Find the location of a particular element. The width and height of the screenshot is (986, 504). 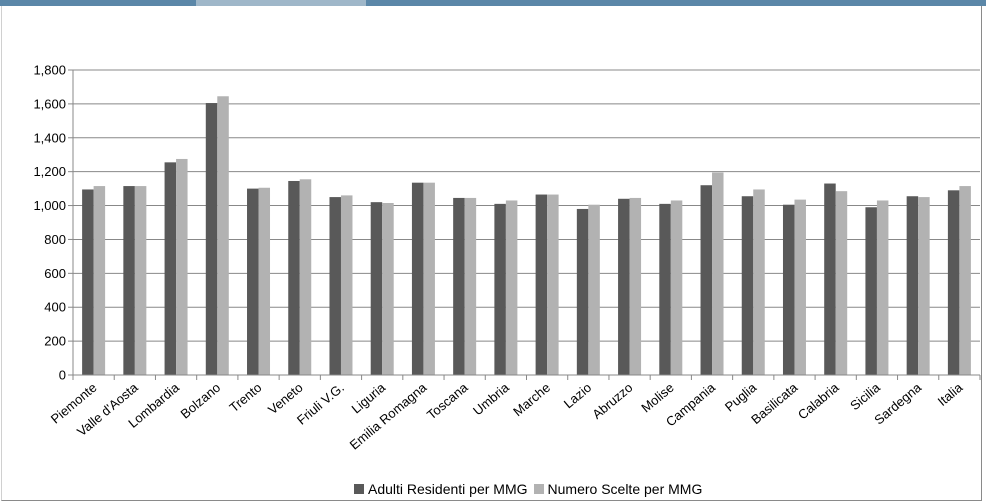

x-category-label: Lazio is located at coordinates (577, 395).